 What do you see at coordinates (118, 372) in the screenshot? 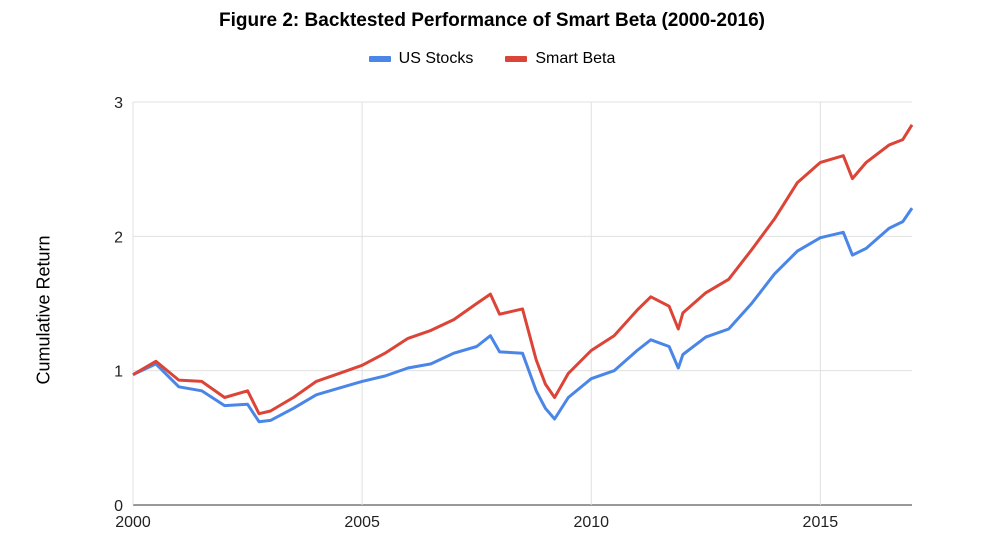
I see `y-tick-label-1: 1` at bounding box center [118, 372].